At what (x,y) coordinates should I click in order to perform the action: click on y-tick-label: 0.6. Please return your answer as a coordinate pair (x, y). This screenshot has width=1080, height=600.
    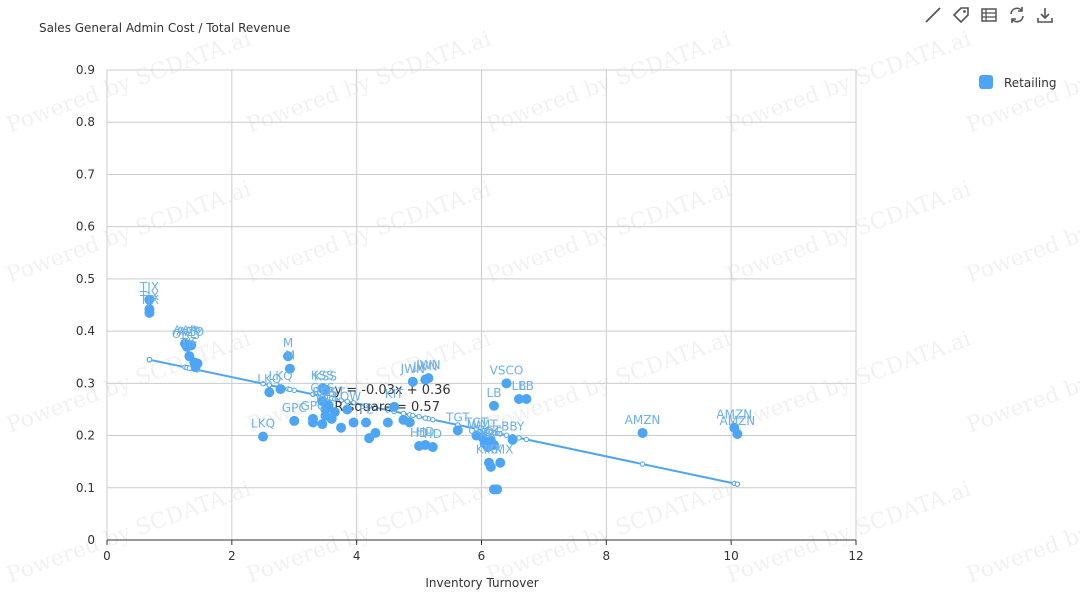
    Looking at the image, I should click on (85, 227).